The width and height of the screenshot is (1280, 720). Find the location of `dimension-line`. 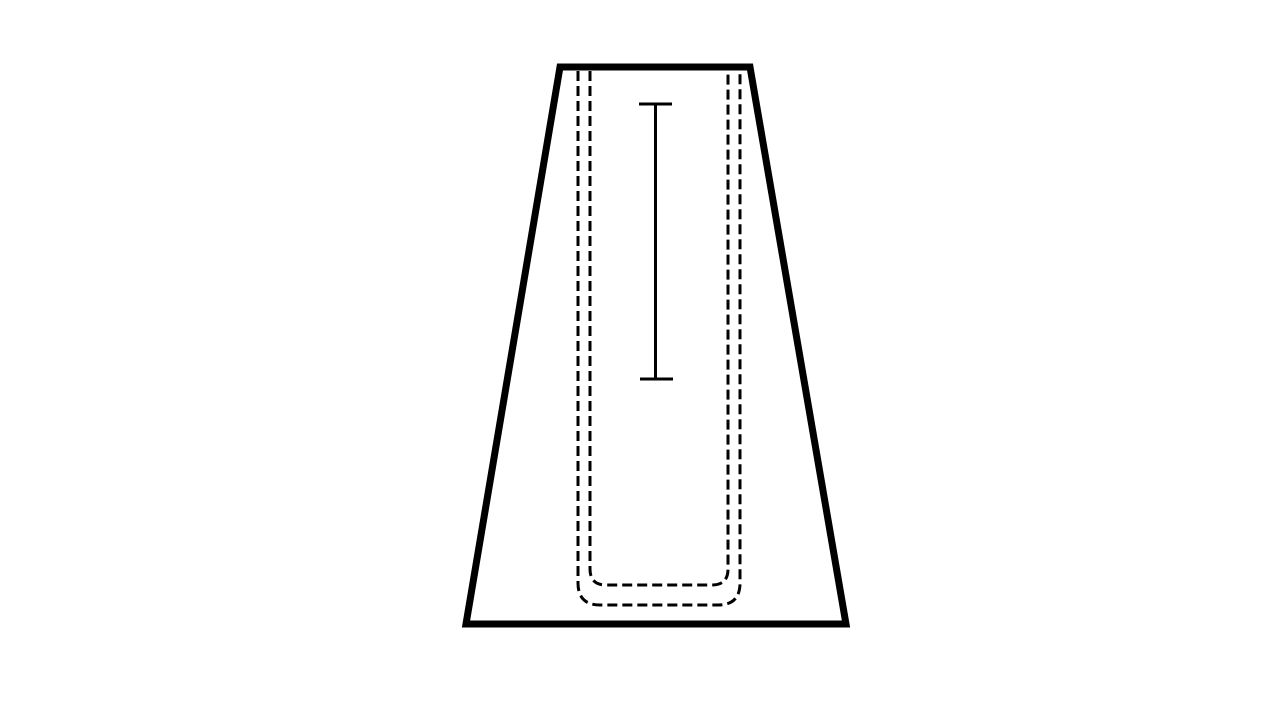

dimension-line is located at coordinates (656, 241).